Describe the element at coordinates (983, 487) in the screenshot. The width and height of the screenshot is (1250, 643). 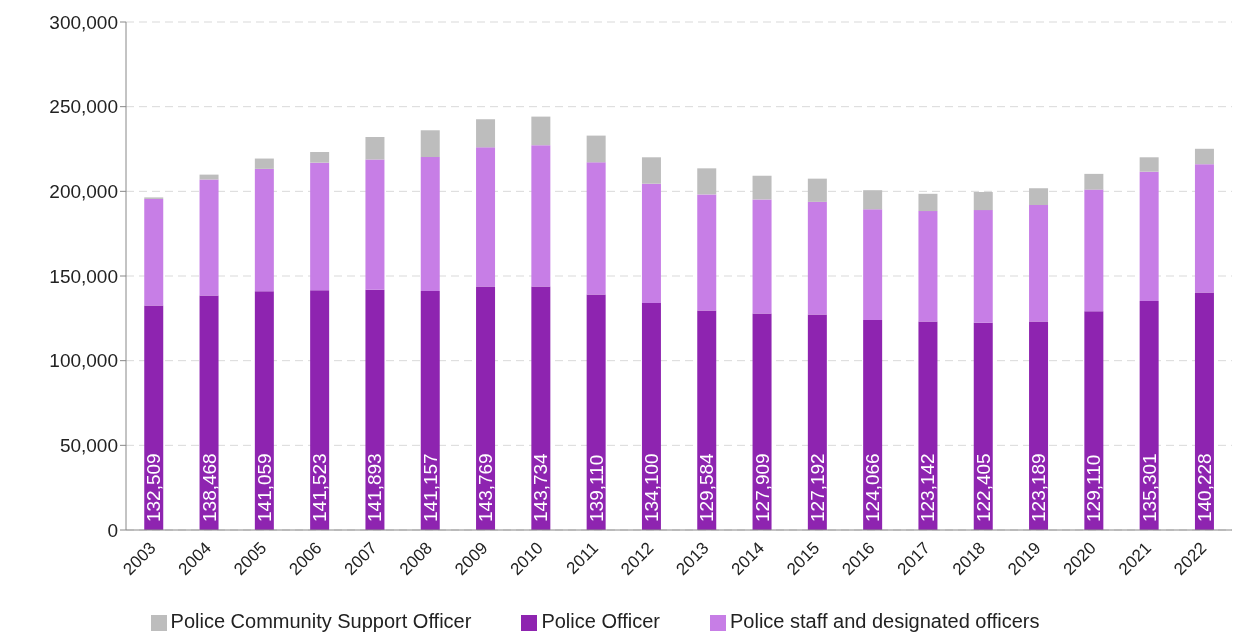
I see `data-label: 122,405` at that location.